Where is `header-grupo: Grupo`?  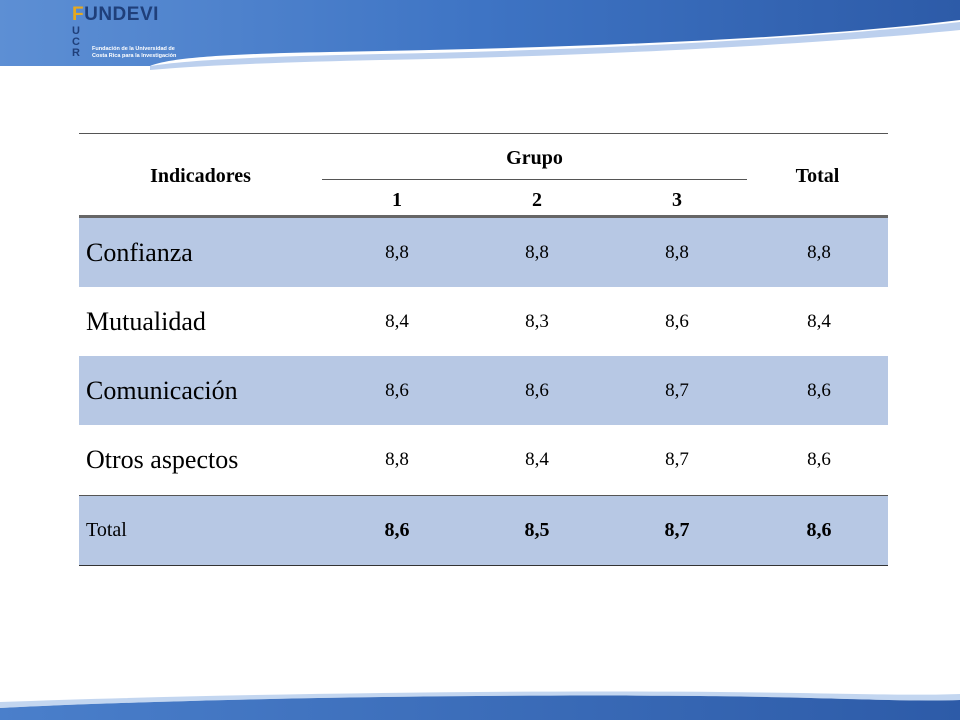 header-grupo: Grupo is located at coordinates (534, 158).